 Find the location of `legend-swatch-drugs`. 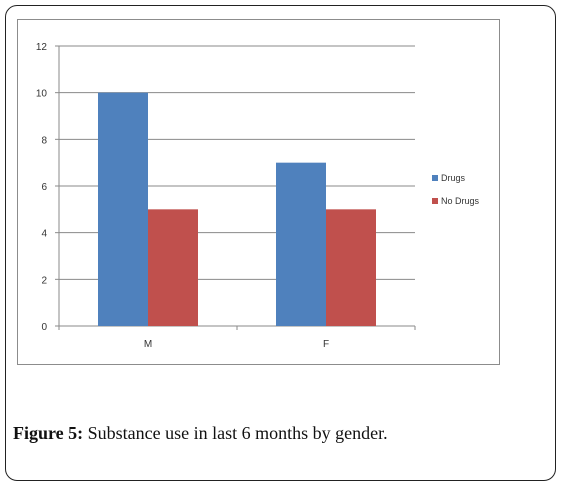

legend-swatch-drugs is located at coordinates (435, 178).